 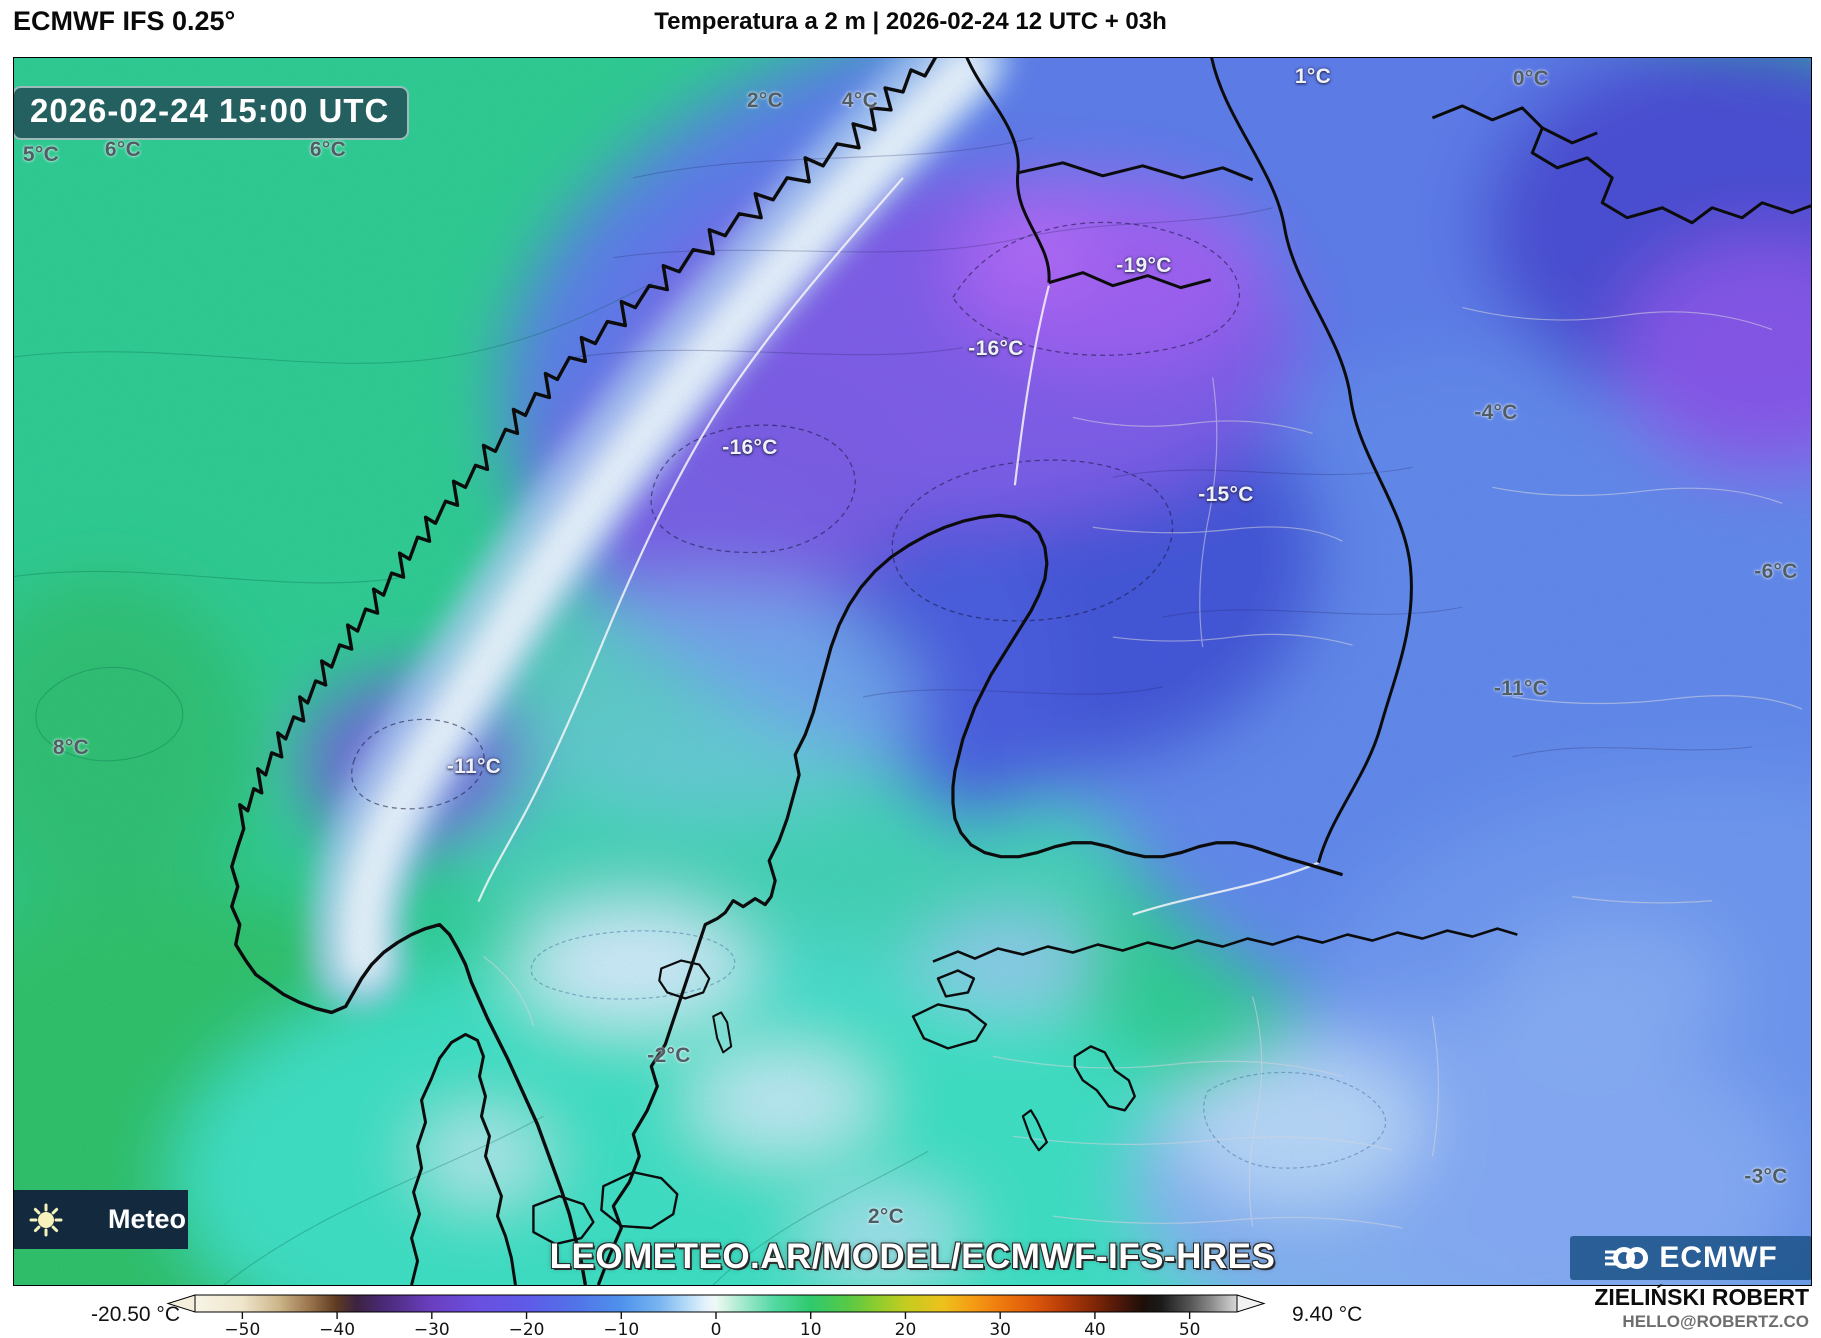 What do you see at coordinates (337, 1329) in the screenshot?
I see `colorbar-tick-label: −40` at bounding box center [337, 1329].